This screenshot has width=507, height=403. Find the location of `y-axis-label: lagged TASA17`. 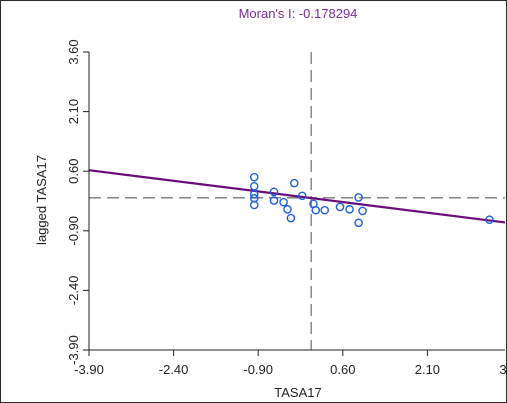

y-axis-label: lagged TASA17 is located at coordinates (41, 200).